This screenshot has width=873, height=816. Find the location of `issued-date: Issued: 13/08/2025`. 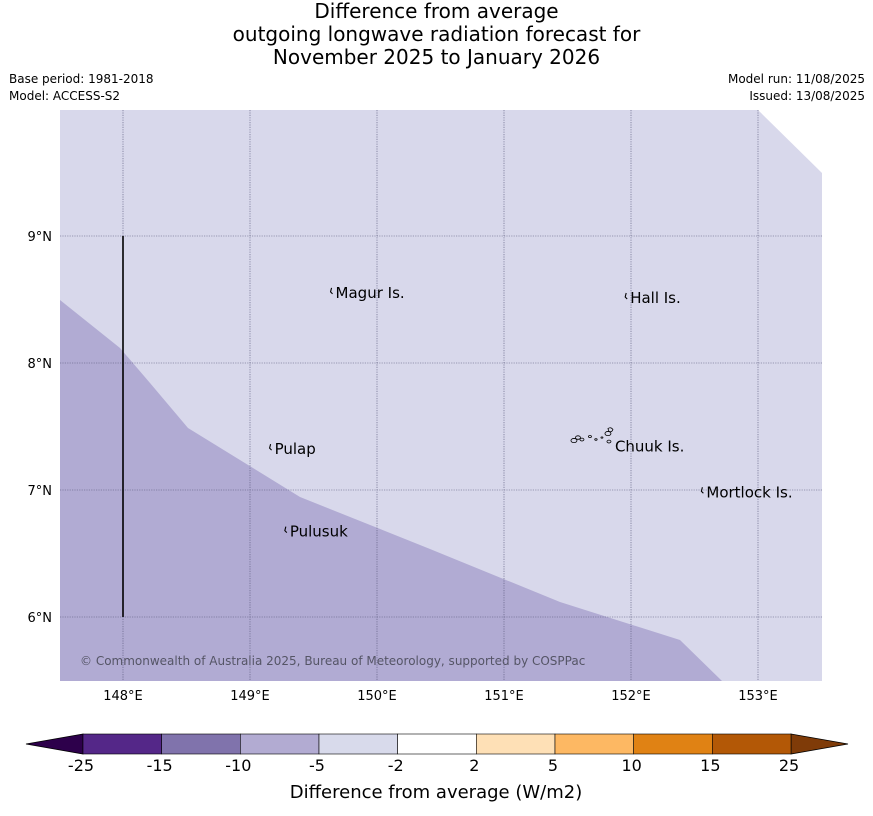

issued-date: Issued: 13/08/2025 is located at coordinates (807, 96).